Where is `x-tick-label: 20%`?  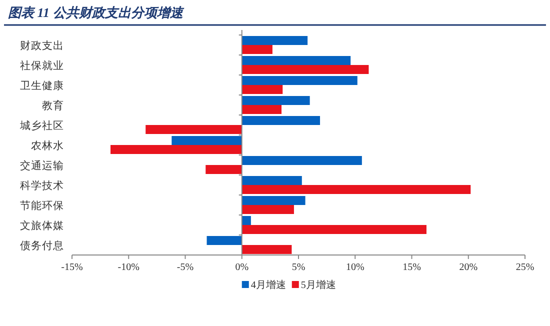 x-tick-label: 20% is located at coordinates (468, 267).